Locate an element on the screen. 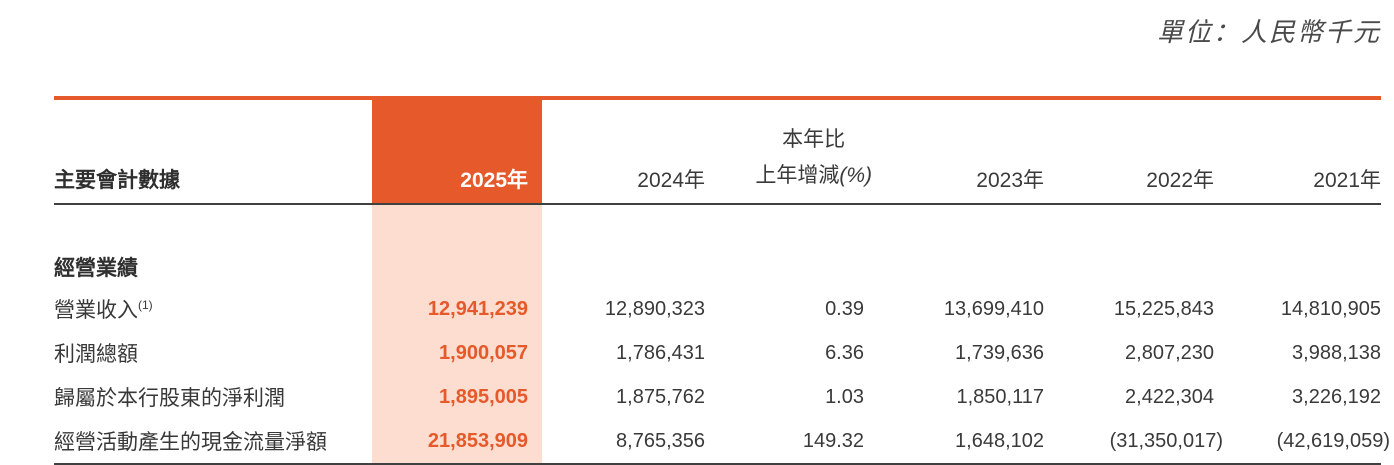  row-label: 利潤總額 is located at coordinates (96, 354).